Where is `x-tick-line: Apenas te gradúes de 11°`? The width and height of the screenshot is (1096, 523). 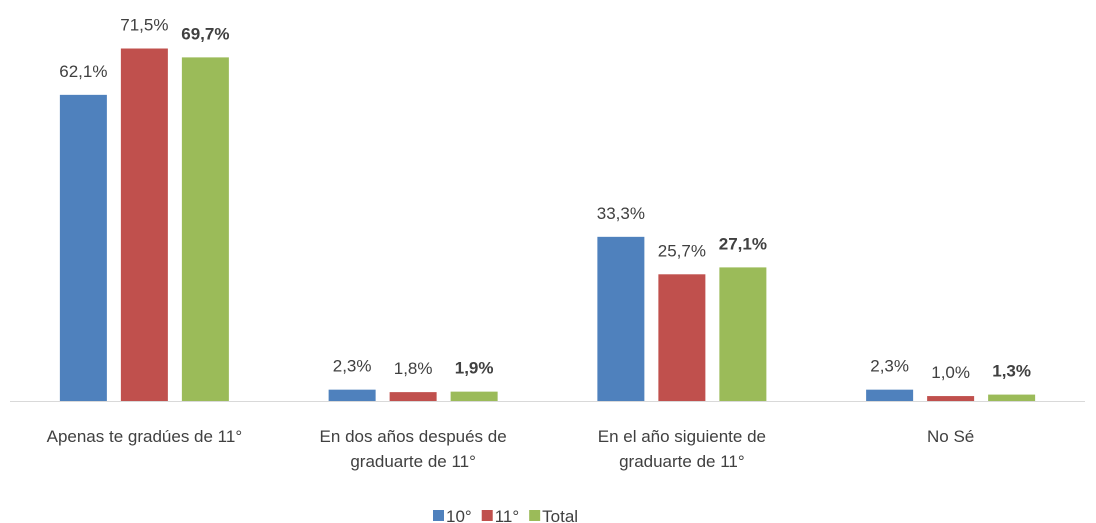
x-tick-line: Apenas te gradúes de 11° is located at coordinates (145, 436).